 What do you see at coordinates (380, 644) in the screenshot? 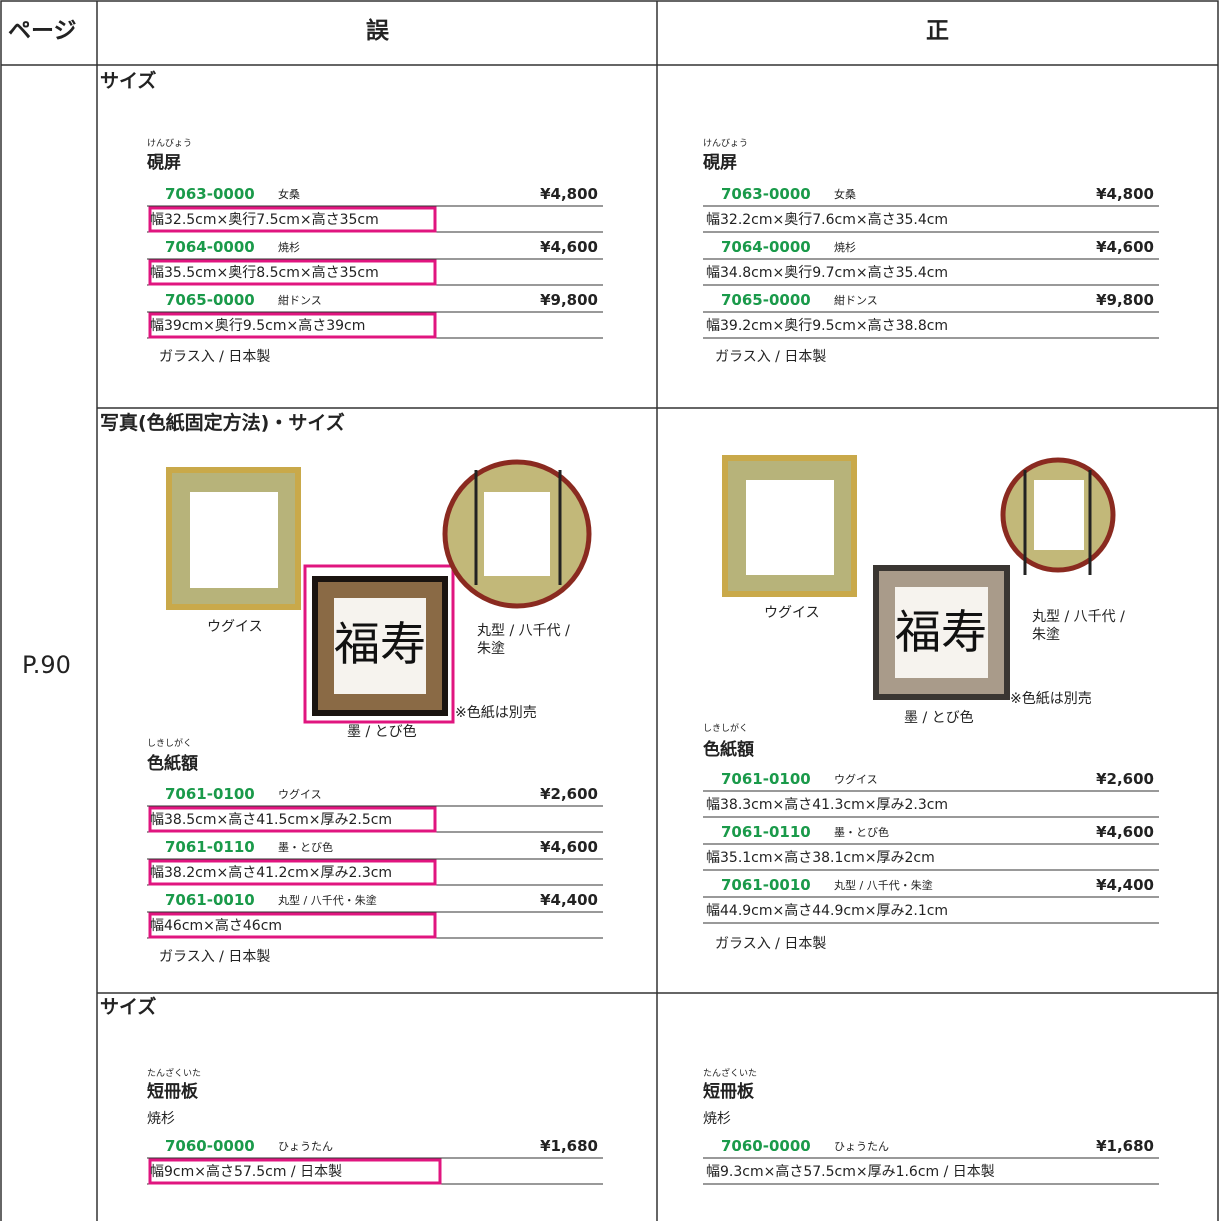
I see `svg-text: 福寿` at bounding box center [380, 644].